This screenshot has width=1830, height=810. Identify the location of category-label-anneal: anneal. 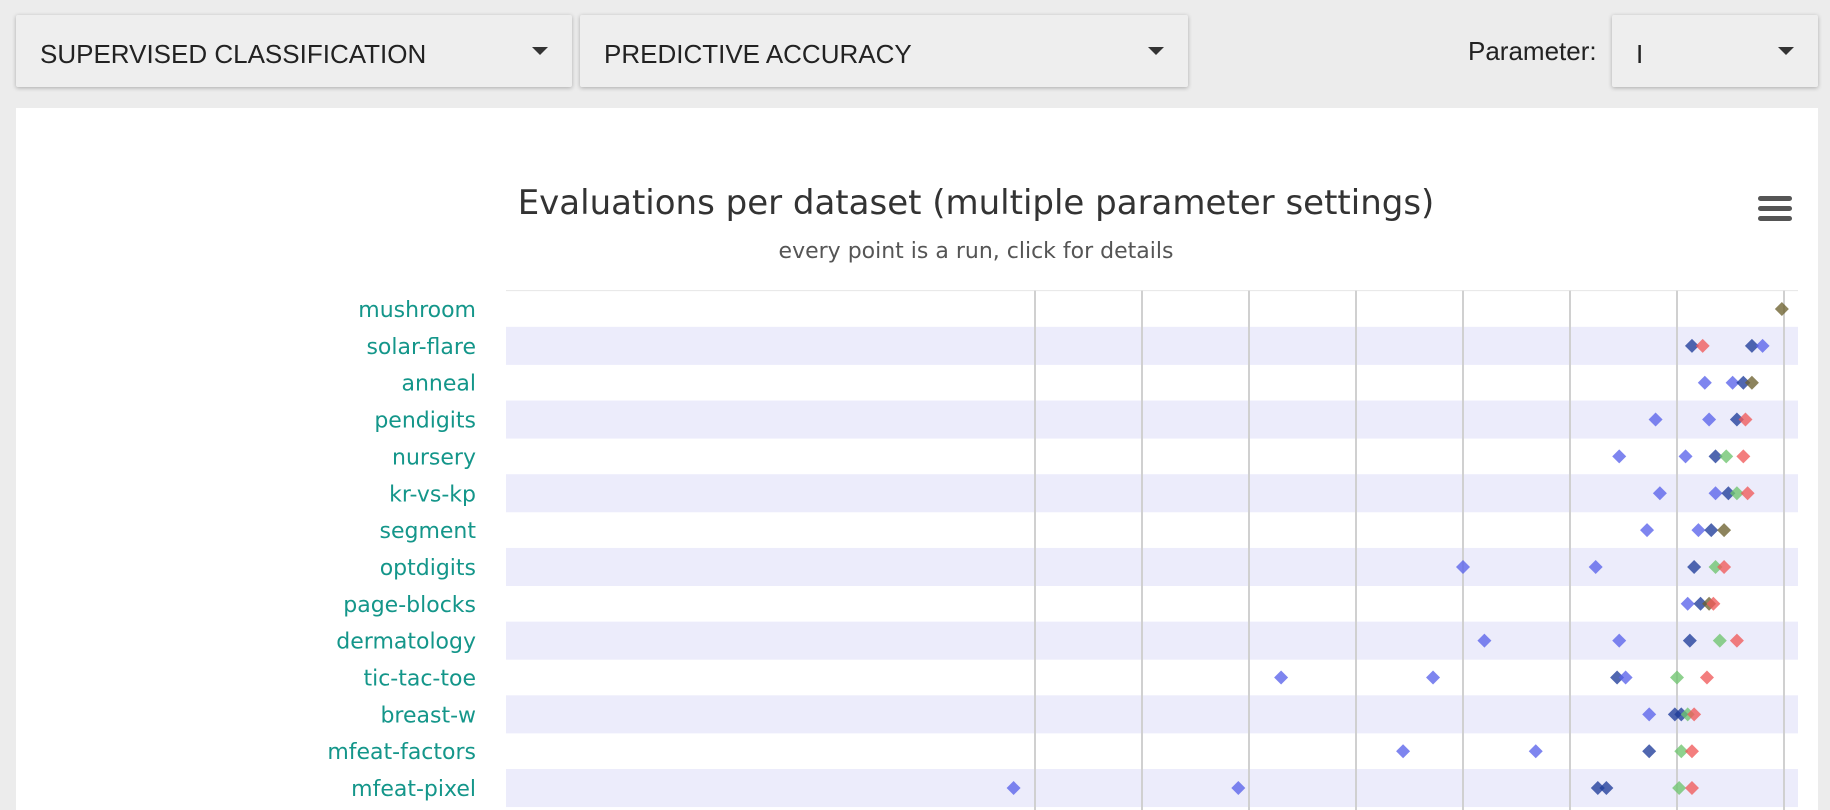
(439, 384).